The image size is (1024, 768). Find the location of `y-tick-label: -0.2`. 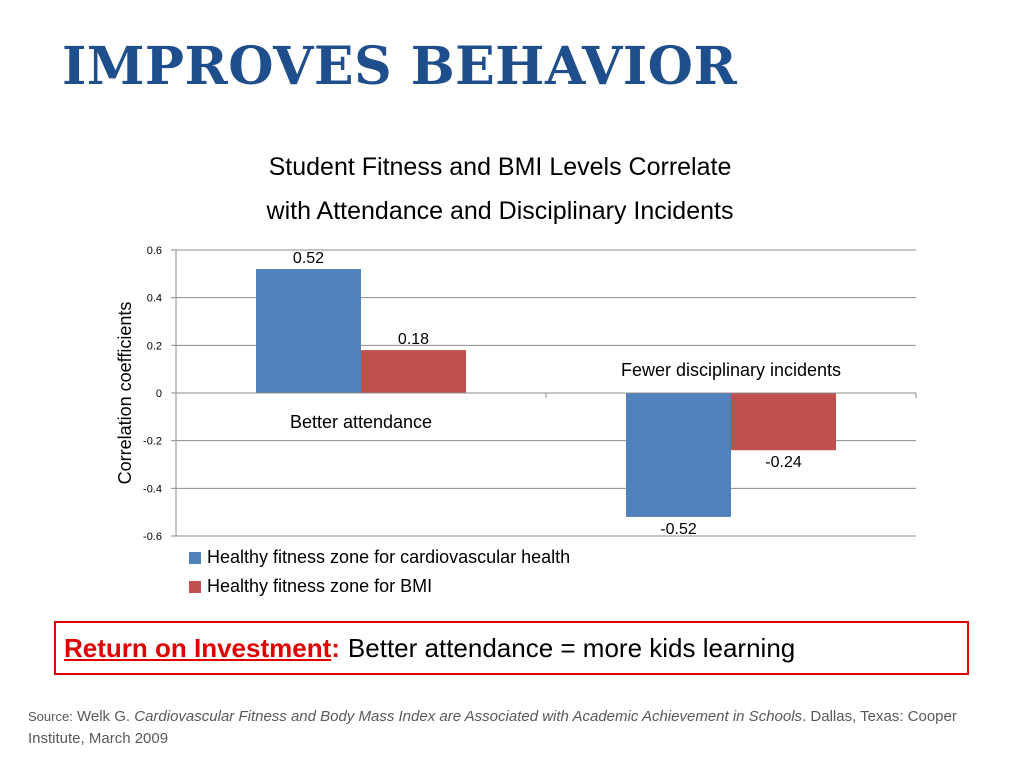

y-tick-label: -0.2 is located at coordinates (152, 442).